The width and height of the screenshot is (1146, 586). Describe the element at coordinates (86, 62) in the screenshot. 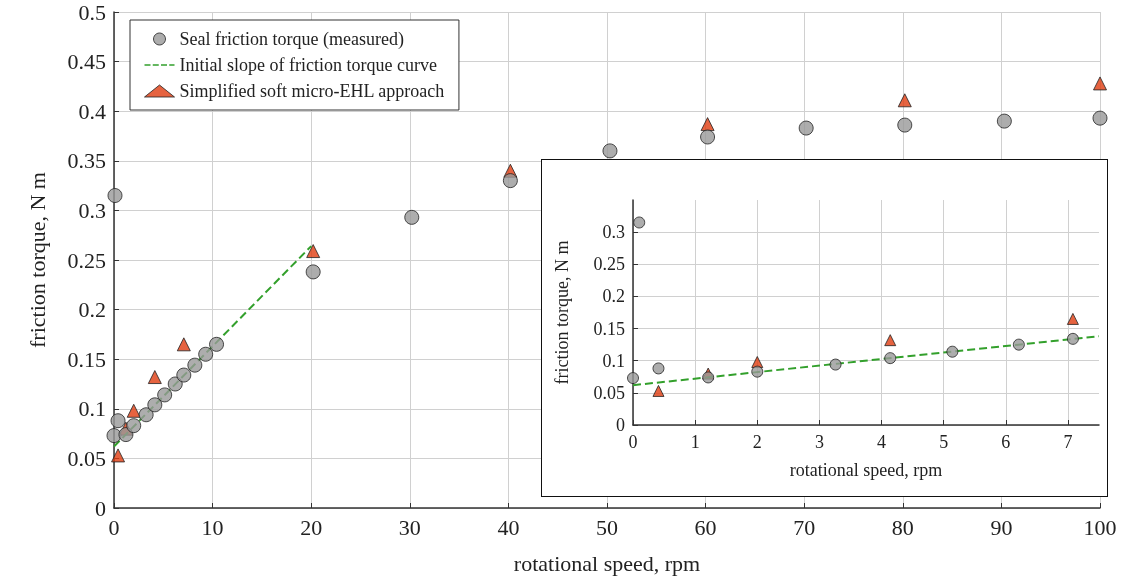

I see `y-tick-label: 0.45` at that location.